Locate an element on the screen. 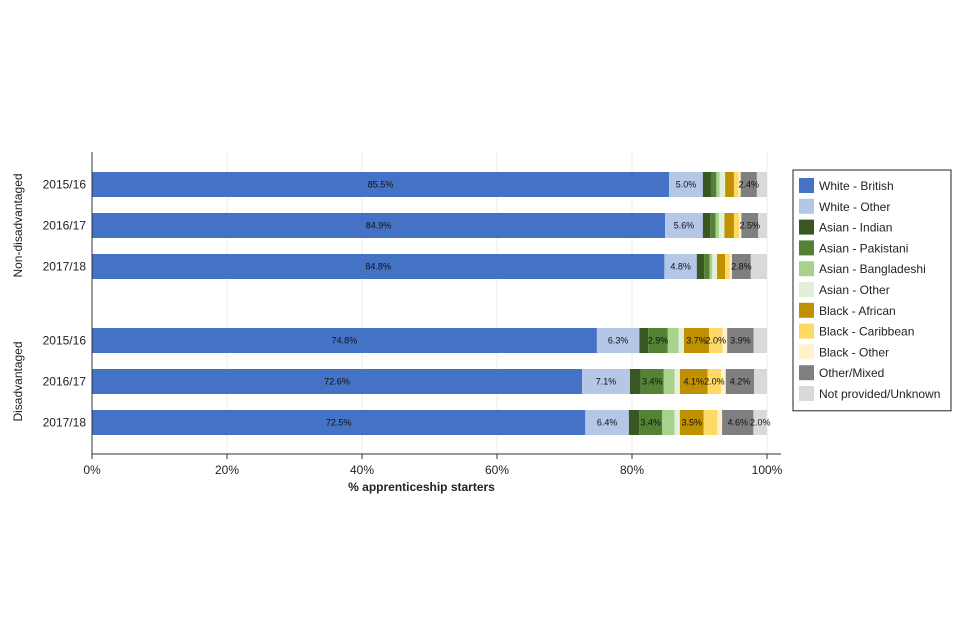 The width and height of the screenshot is (960, 640). data-label: 5.6% is located at coordinates (684, 226).